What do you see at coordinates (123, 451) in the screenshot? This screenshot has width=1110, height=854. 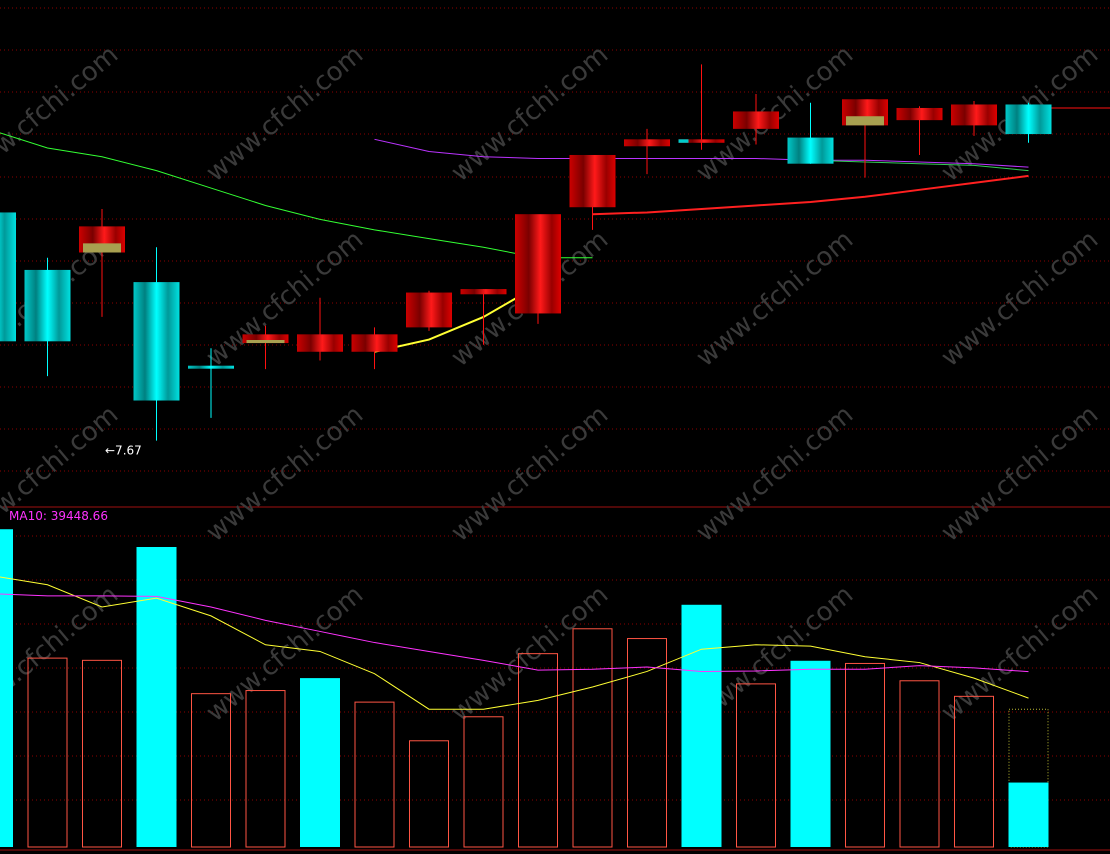 I see `low-price-marker: ←7.67` at bounding box center [123, 451].